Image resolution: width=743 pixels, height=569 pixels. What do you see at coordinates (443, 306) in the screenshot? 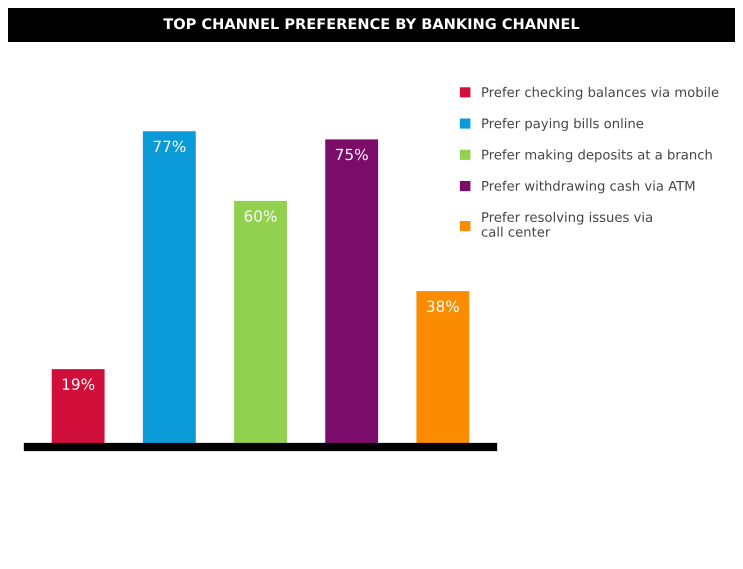
I see `data-label: 38%` at bounding box center [443, 306].